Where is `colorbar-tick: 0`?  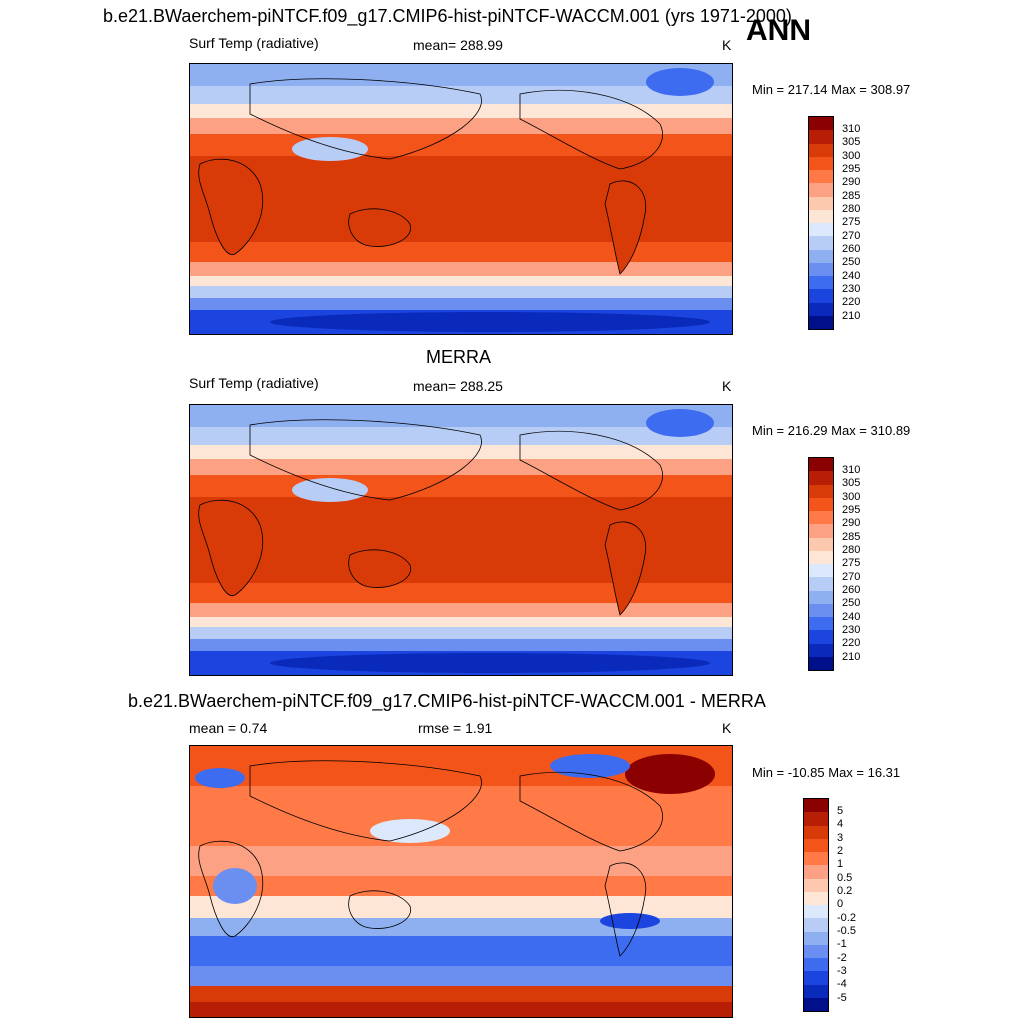
colorbar-tick: 0 is located at coordinates (840, 904).